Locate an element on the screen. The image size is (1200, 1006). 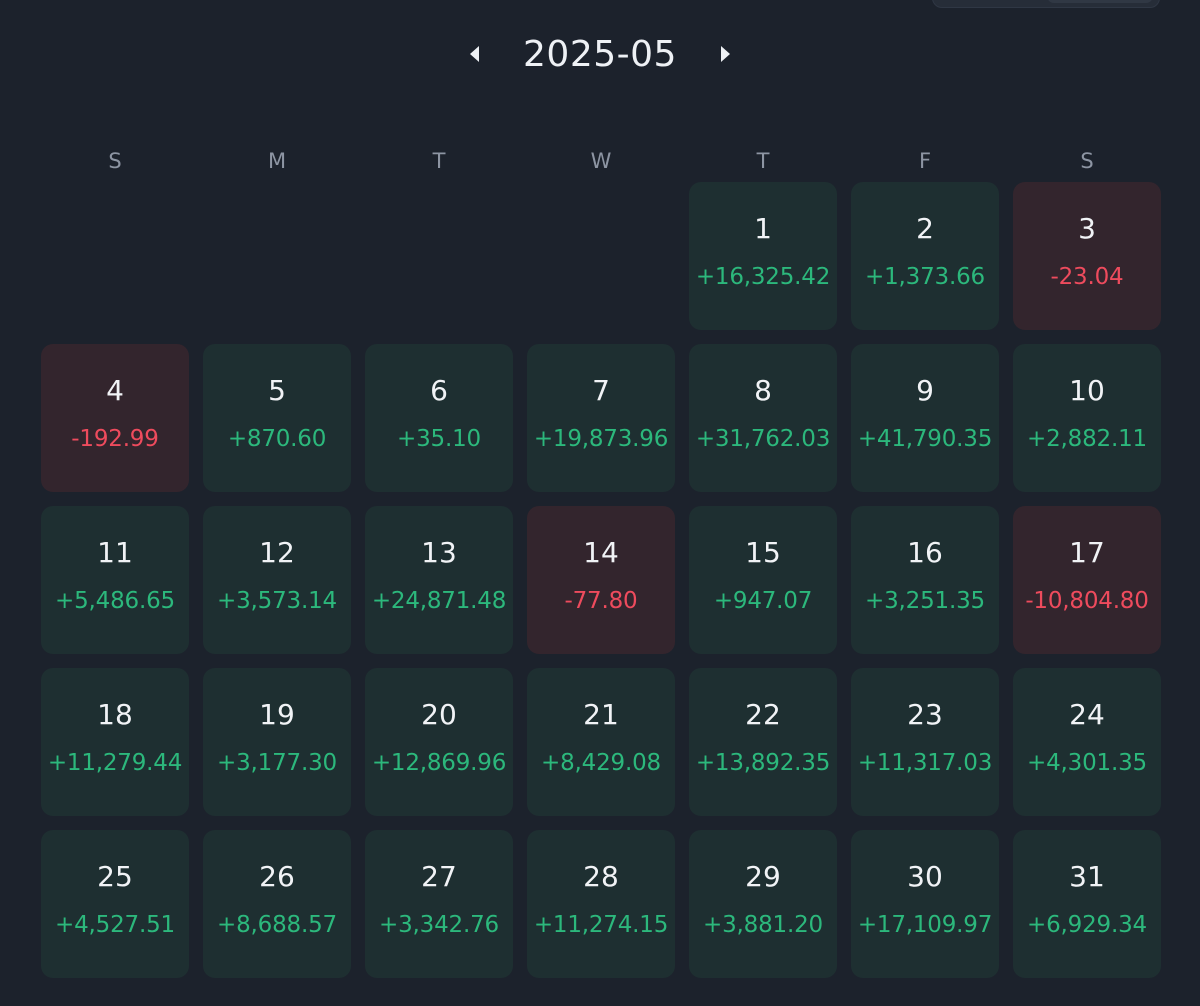
month-title: 2025-05 is located at coordinates (600, 54).